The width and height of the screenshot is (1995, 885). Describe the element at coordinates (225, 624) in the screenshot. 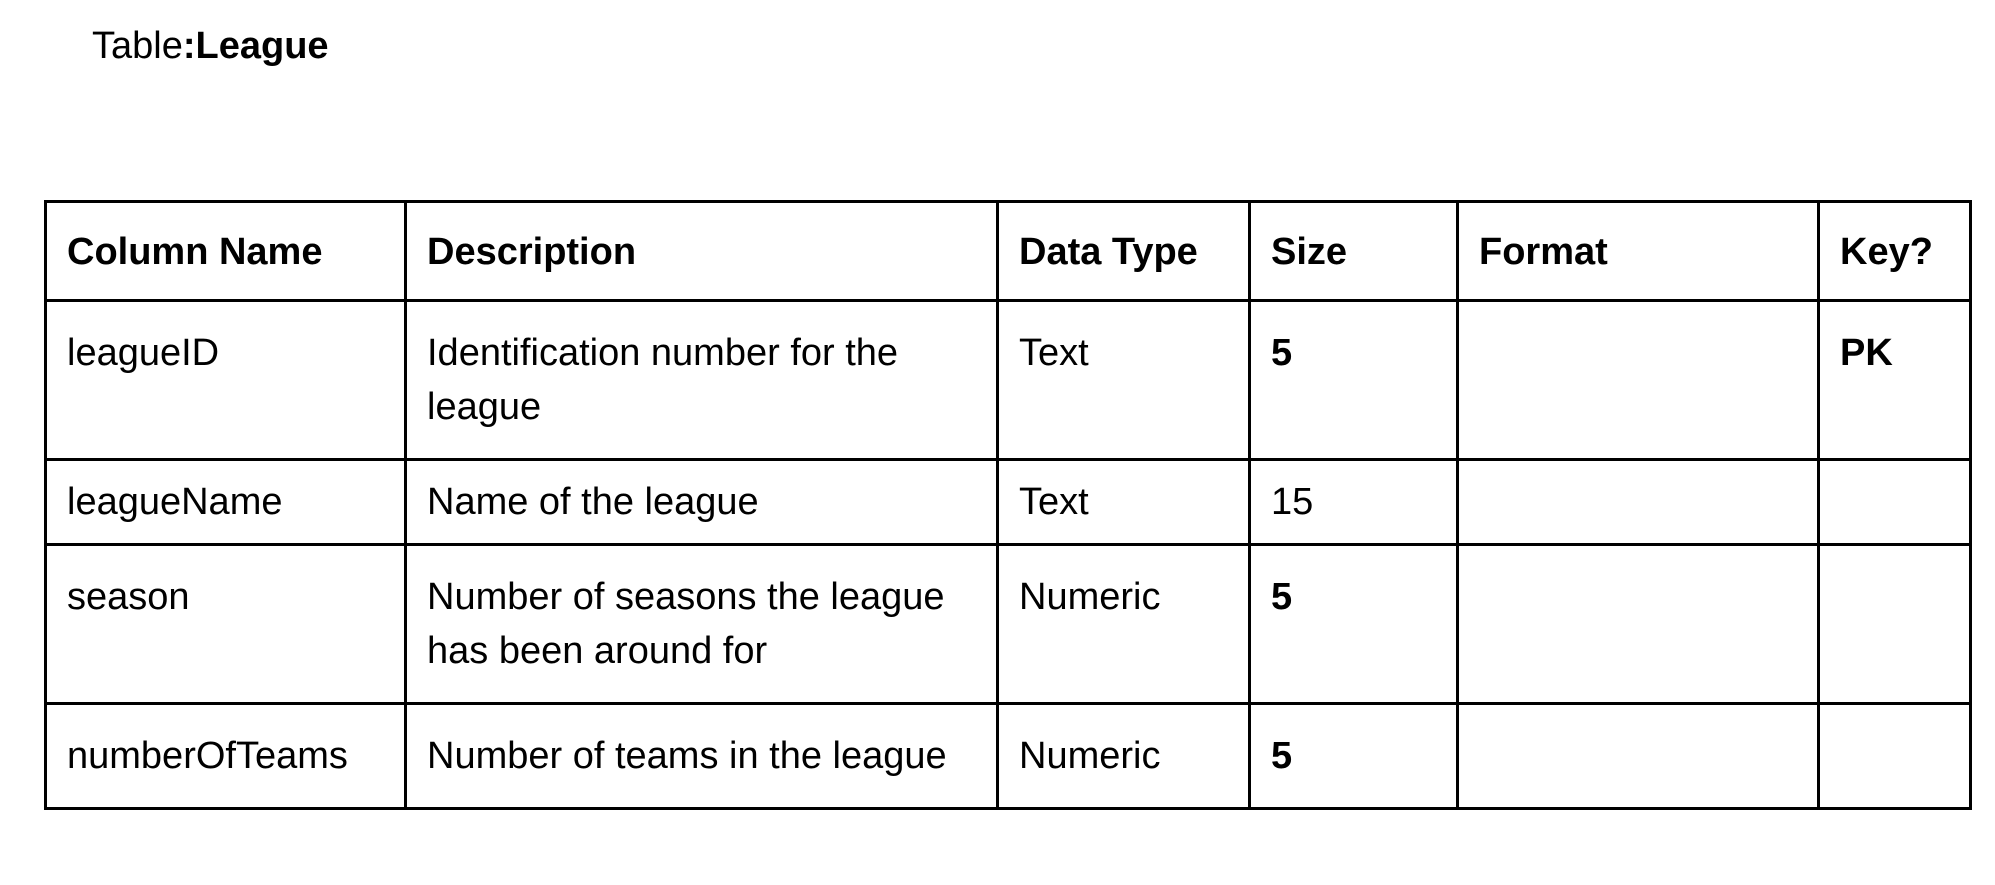

I see `cell-column-name: season` at that location.